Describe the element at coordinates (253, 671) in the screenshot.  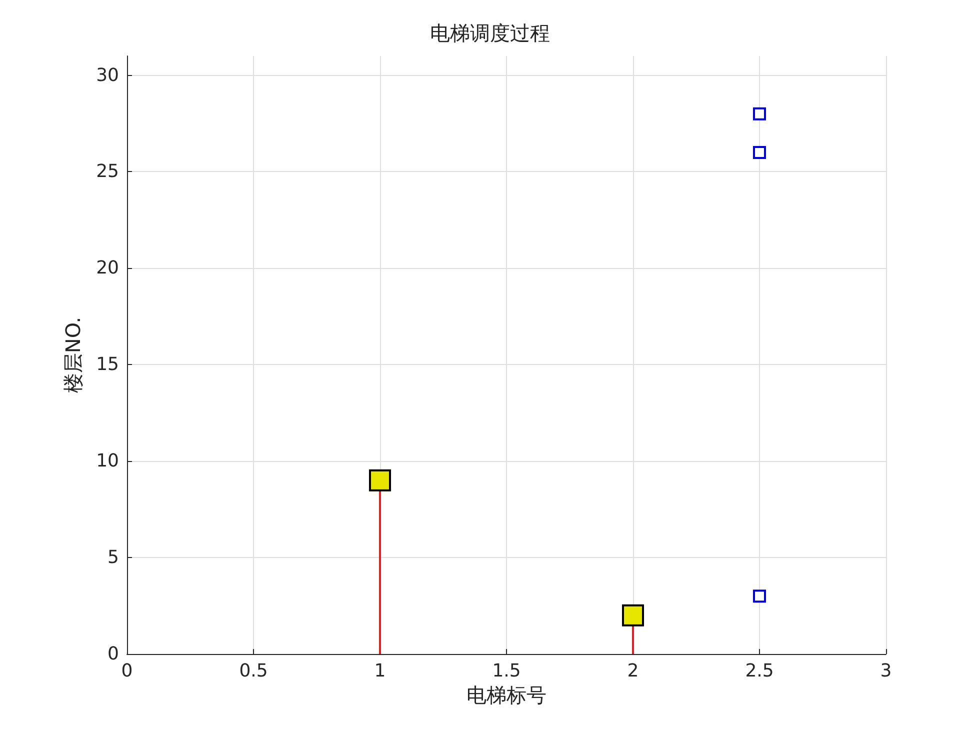
I see `x-tick-label: 0.5` at that location.